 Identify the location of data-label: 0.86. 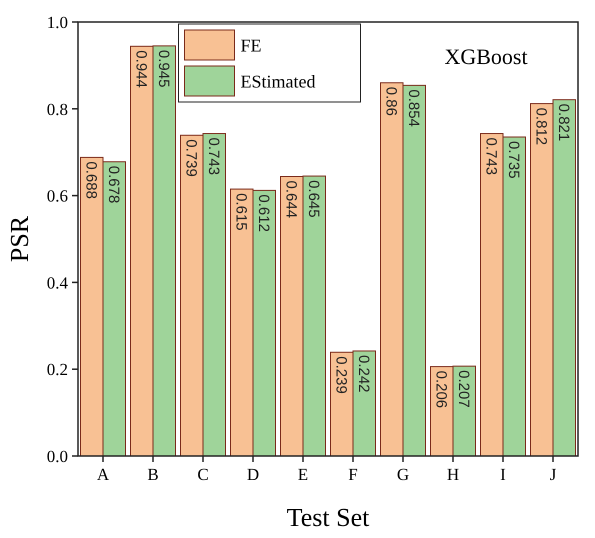
(391, 101).